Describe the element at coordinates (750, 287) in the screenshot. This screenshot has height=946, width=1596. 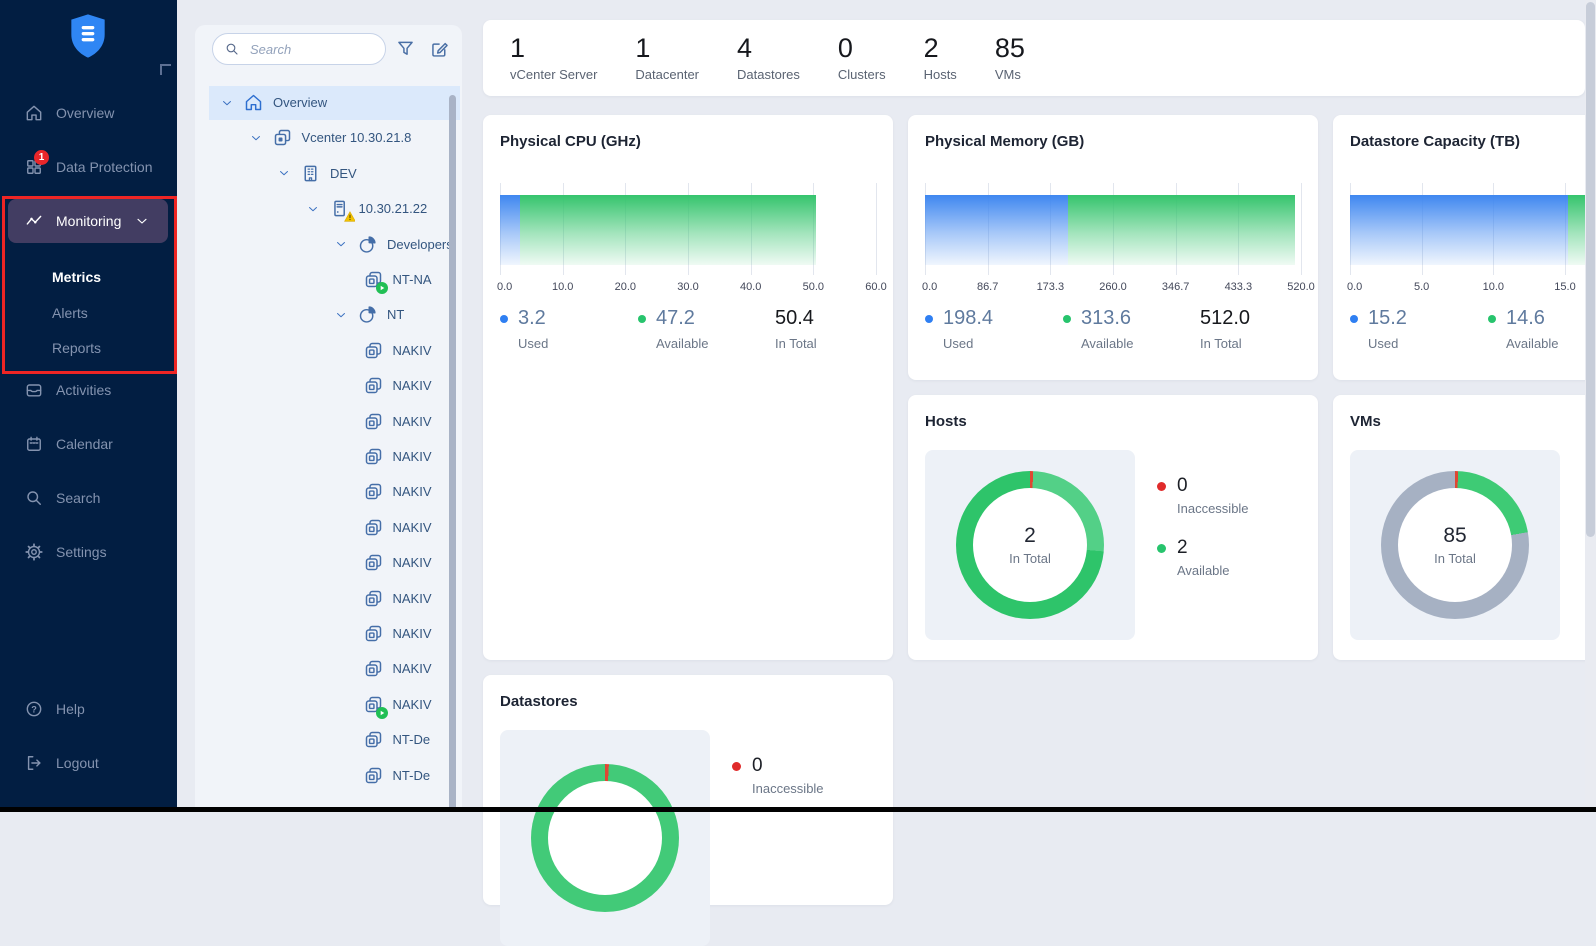
I see `axis-tick-label: 40.0` at that location.